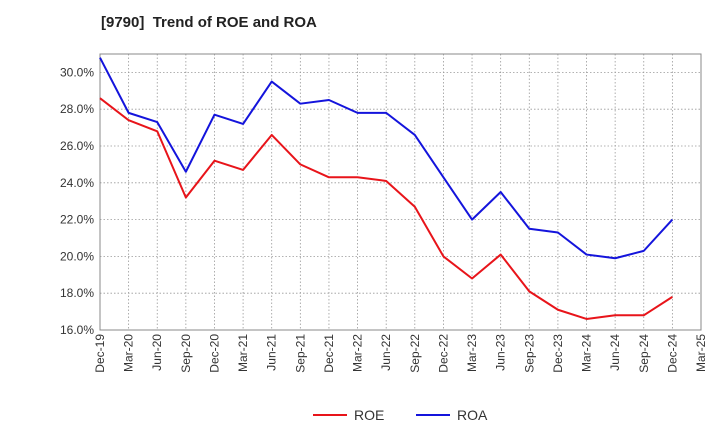 The height and width of the screenshot is (440, 720). I want to click on x-tick-label: Jun-21, so click(272, 352).